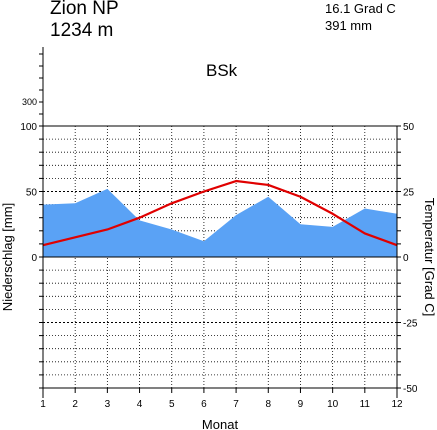 Image resolution: width=437 pixels, height=430 pixels. What do you see at coordinates (301, 404) in the screenshot?
I see `x-tick-label: 9` at bounding box center [301, 404].